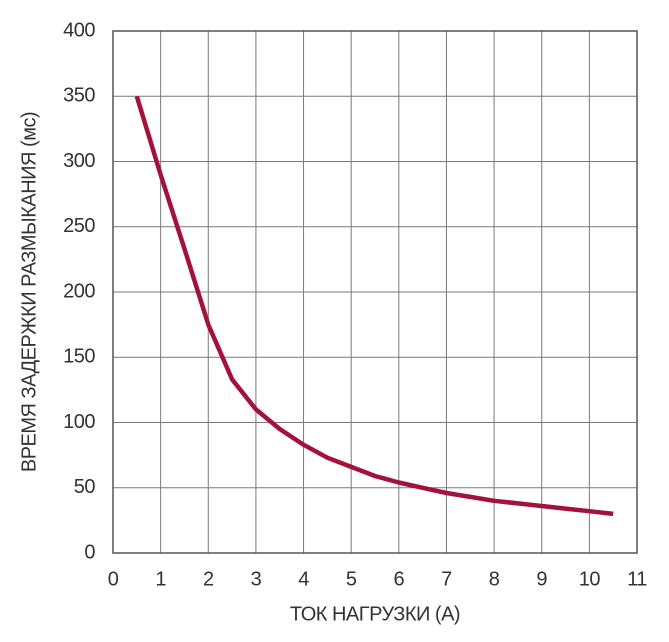 Image resolution: width=669 pixels, height=642 pixels. What do you see at coordinates (29, 292) in the screenshot?
I see `y-axis-title: ВРЕМЯ ЗАДЕРЖКИ РАЗМЫКАНИЯ (мс)` at bounding box center [29, 292].